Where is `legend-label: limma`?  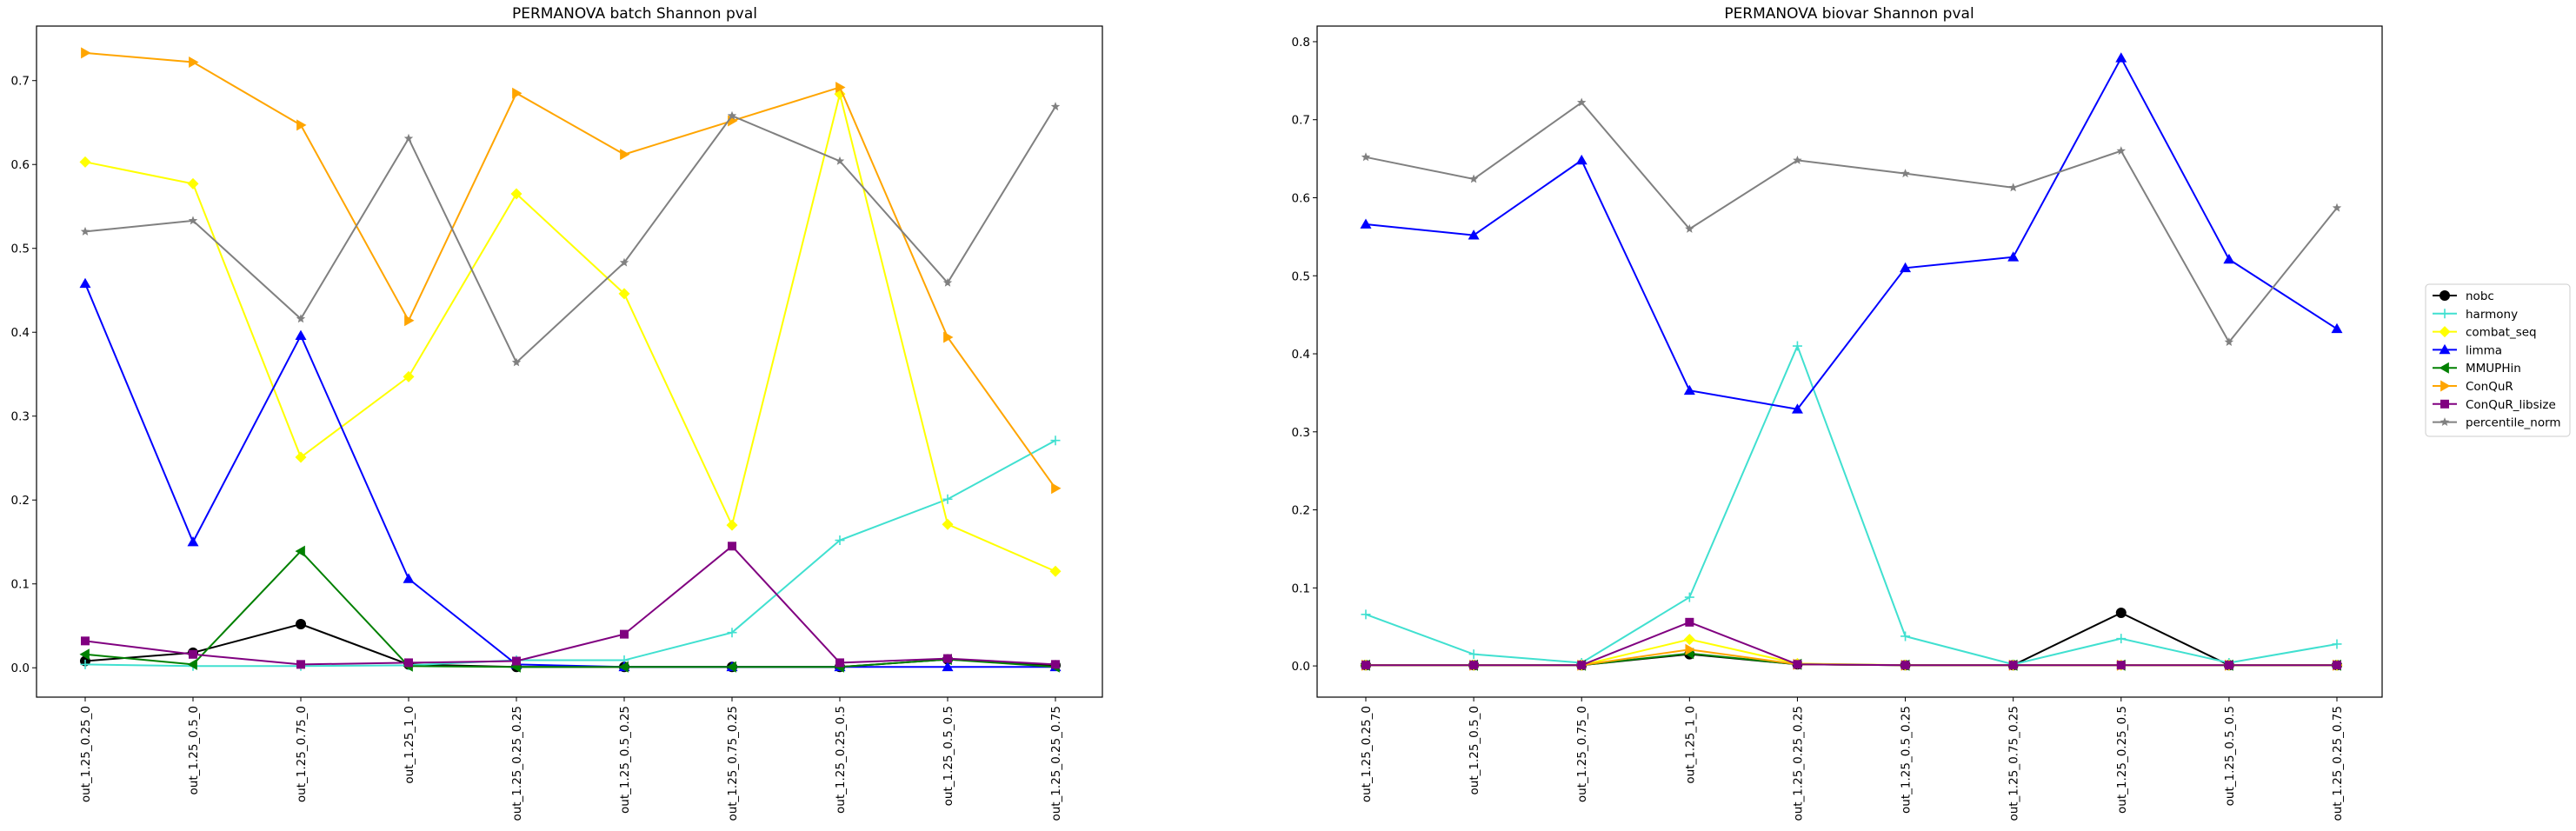
legend-label: limma is located at coordinates (2484, 350).